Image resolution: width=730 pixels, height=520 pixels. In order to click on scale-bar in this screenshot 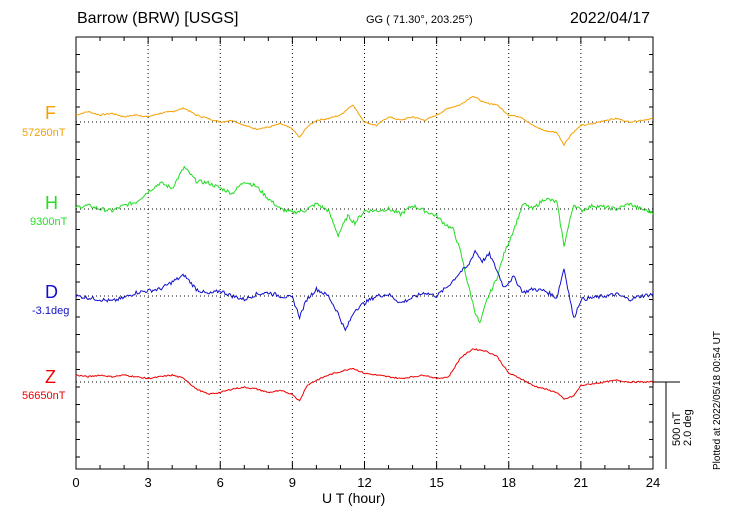, I will do `click(666, 425)`.